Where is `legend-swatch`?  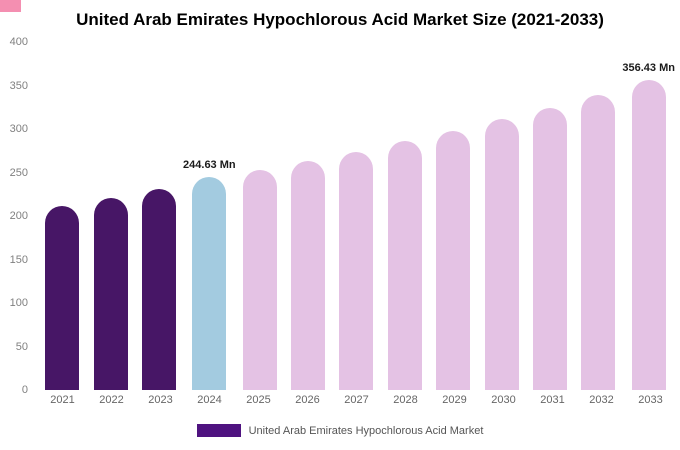 legend-swatch is located at coordinates (218, 430).